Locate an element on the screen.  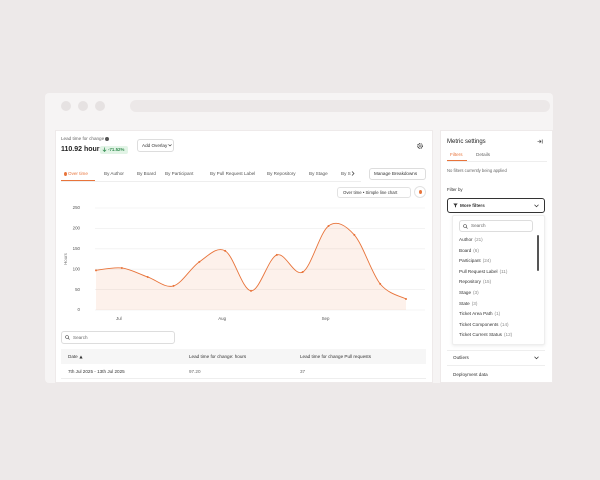
filter-option: Ticket Components is located at coordinates (479, 324).